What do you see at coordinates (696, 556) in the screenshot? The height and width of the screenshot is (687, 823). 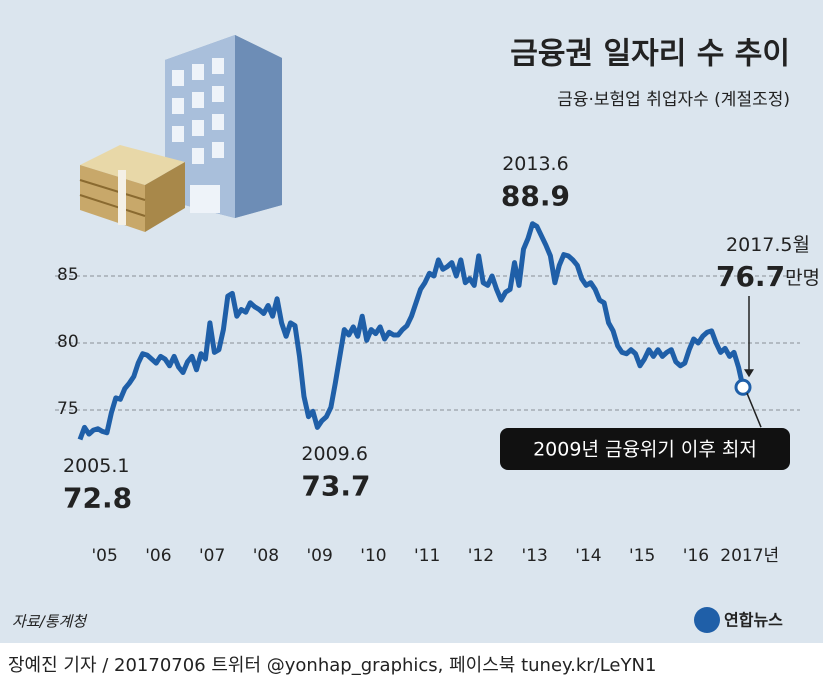 I see `x-tick-label: '16` at bounding box center [696, 556].